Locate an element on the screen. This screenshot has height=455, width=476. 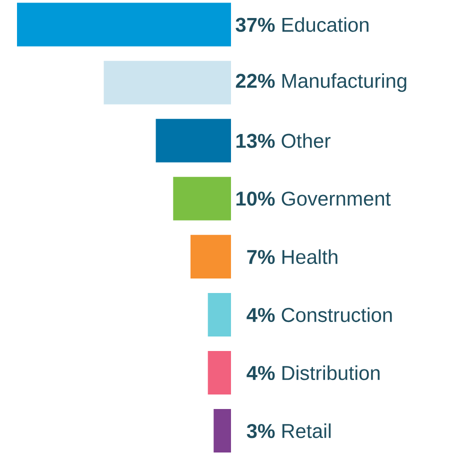
data-label: 3% is located at coordinates (260, 431).